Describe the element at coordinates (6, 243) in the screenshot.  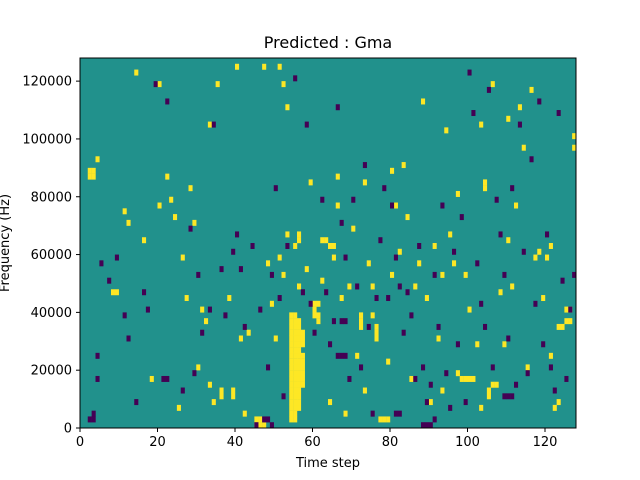
I see `y-axis-label: Frequency (Hz)` at that location.